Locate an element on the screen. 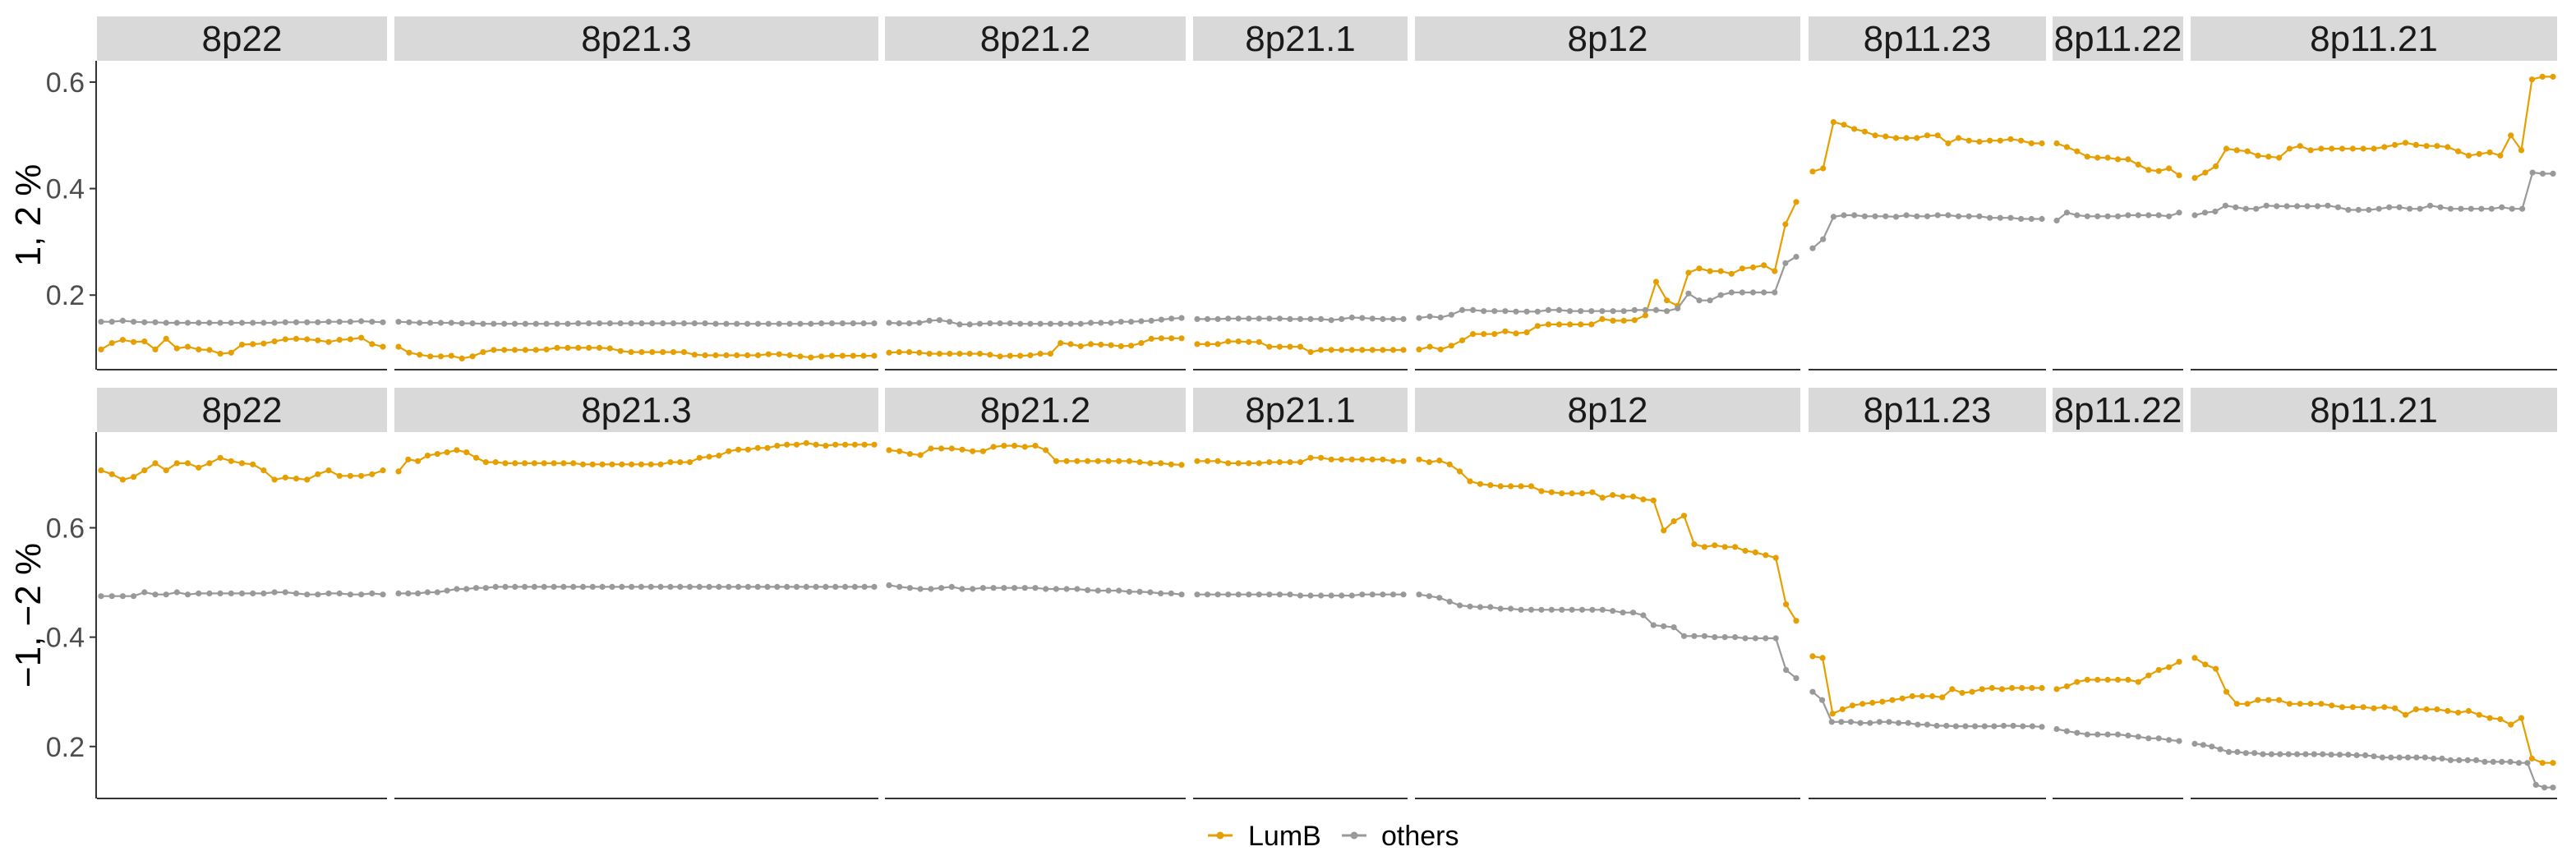  facet-label-8p11-21: 8p11.21 is located at coordinates (2374, 410).